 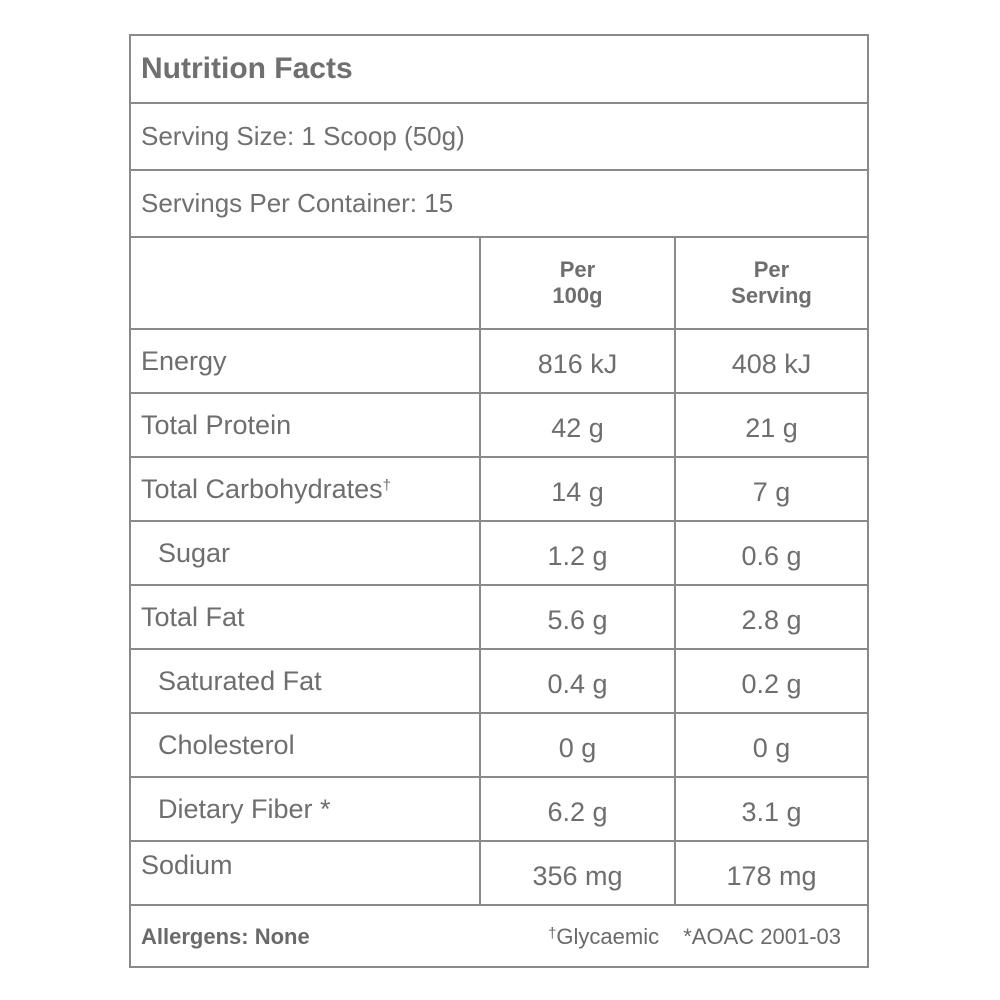 What do you see at coordinates (578, 489) in the screenshot?
I see `per-100g-value: 14 g` at bounding box center [578, 489].